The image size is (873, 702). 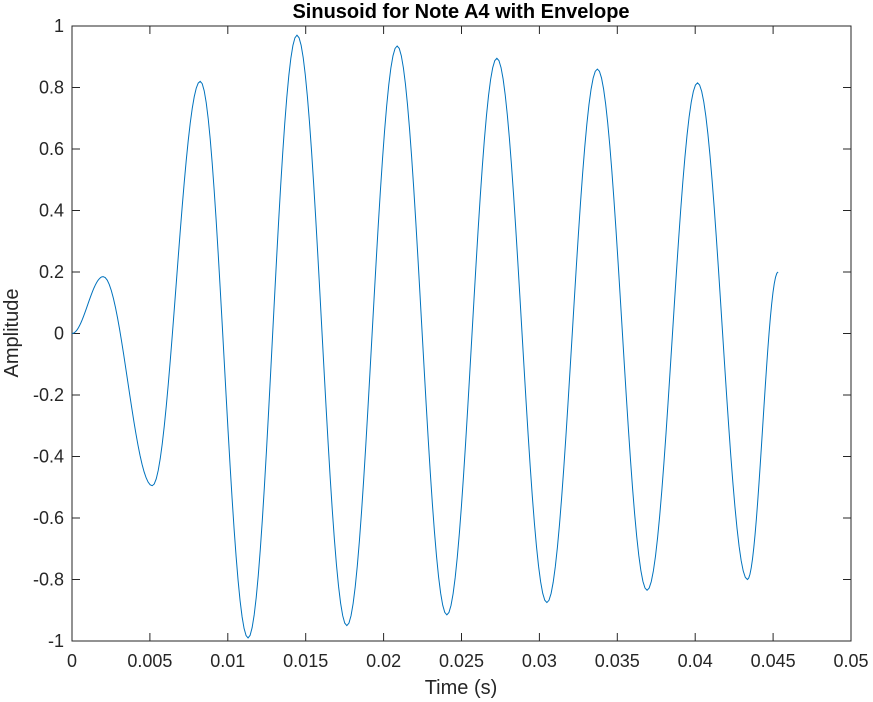 I want to click on x-tick-label: 0.02, so click(x=383, y=661).